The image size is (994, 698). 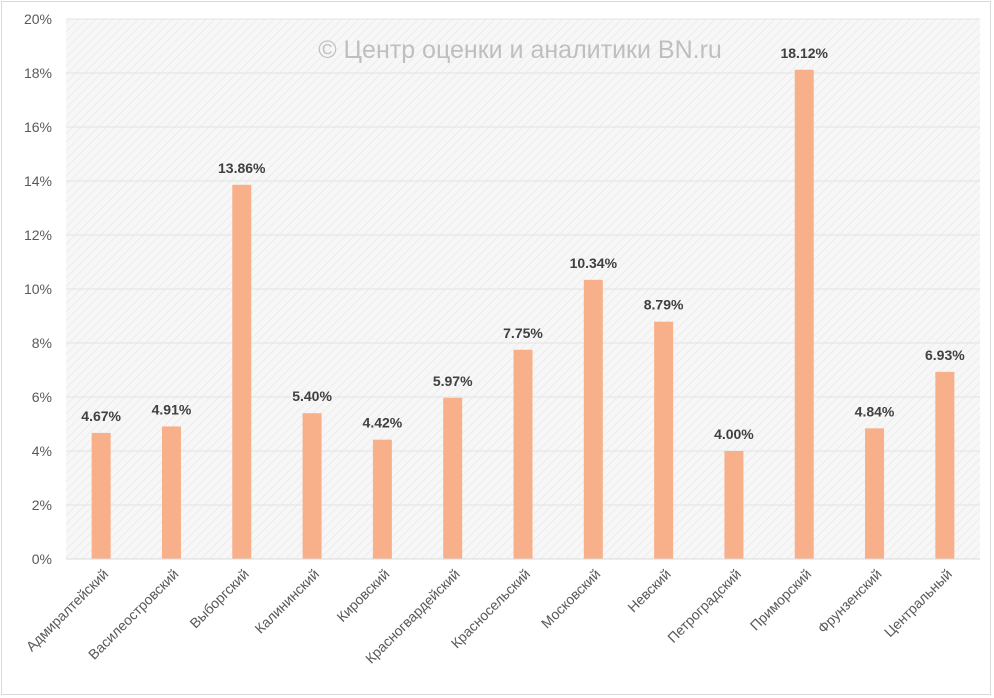 I want to click on y-tick-label: 18%, so click(x=38, y=73).